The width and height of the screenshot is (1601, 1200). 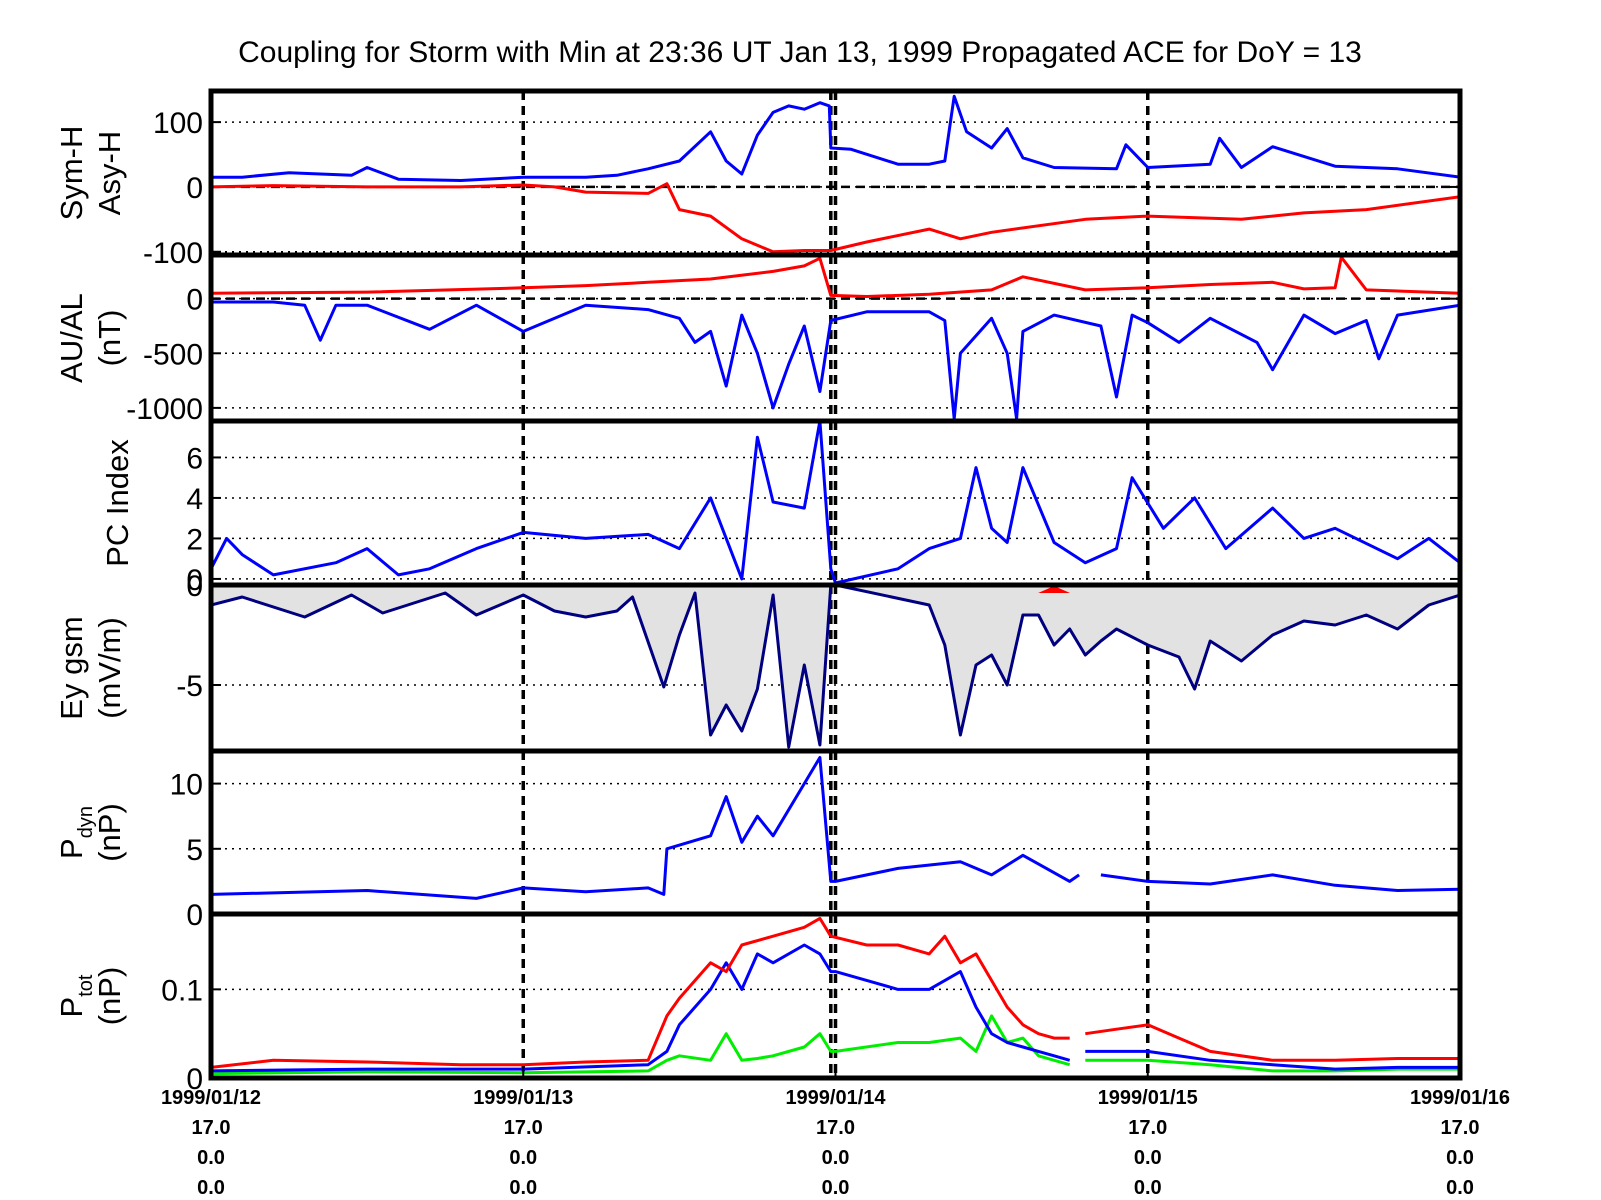 What do you see at coordinates (194, 499) in the screenshot?
I see `y-tick-label: 4` at bounding box center [194, 499].